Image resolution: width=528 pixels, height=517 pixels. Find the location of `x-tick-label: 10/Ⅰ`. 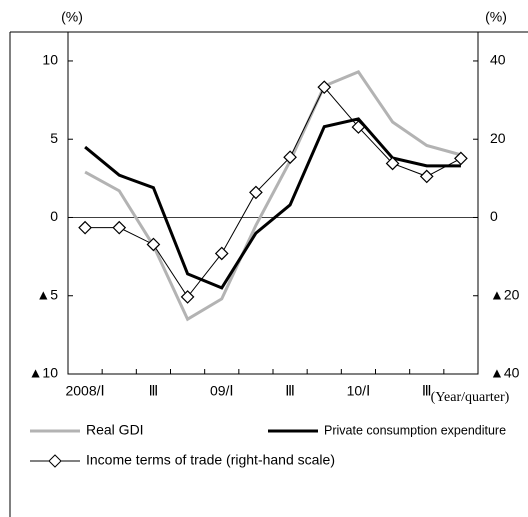

x-tick-label: 10/Ⅰ is located at coordinates (359, 391).